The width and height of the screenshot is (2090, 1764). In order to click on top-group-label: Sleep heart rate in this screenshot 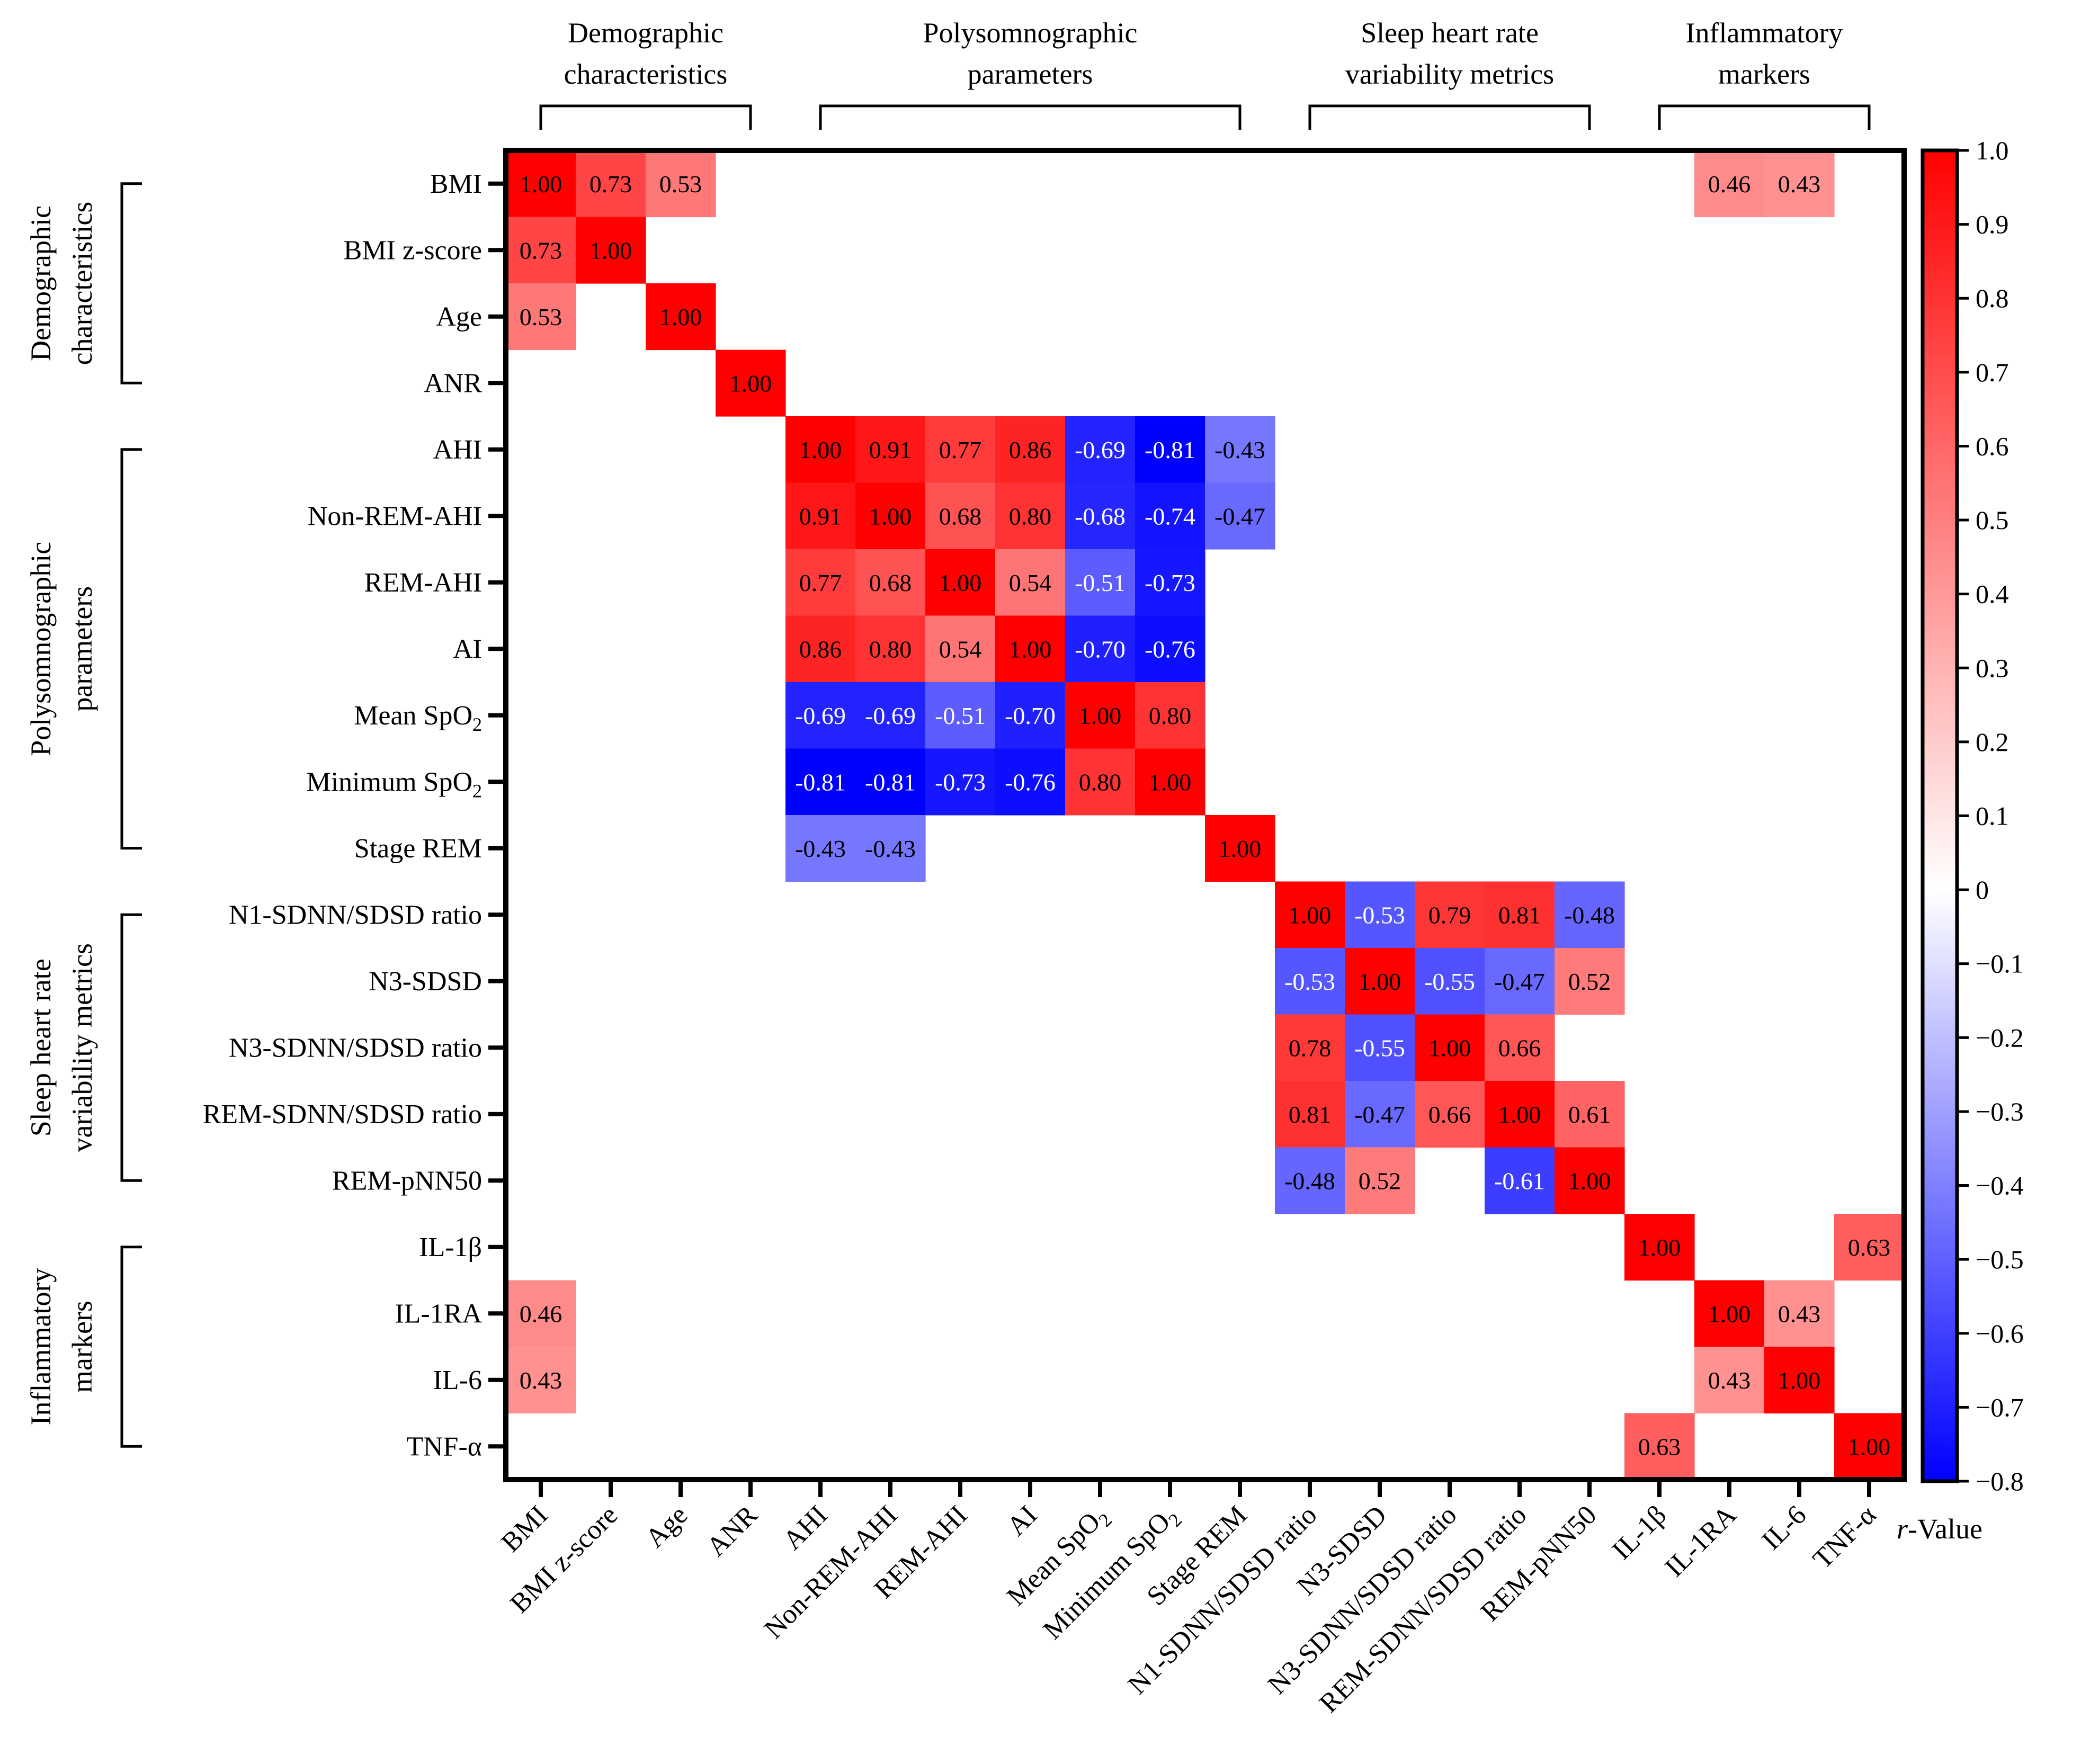, I will do `click(1450, 33)`.